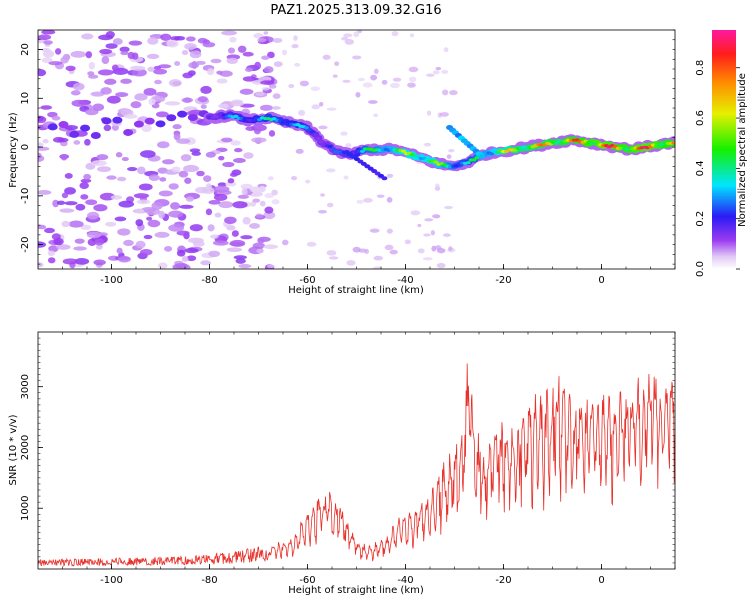 The height and width of the screenshot is (600, 750). What do you see at coordinates (111, 280) in the screenshot?
I see `x-tick-label: -100` at bounding box center [111, 280].